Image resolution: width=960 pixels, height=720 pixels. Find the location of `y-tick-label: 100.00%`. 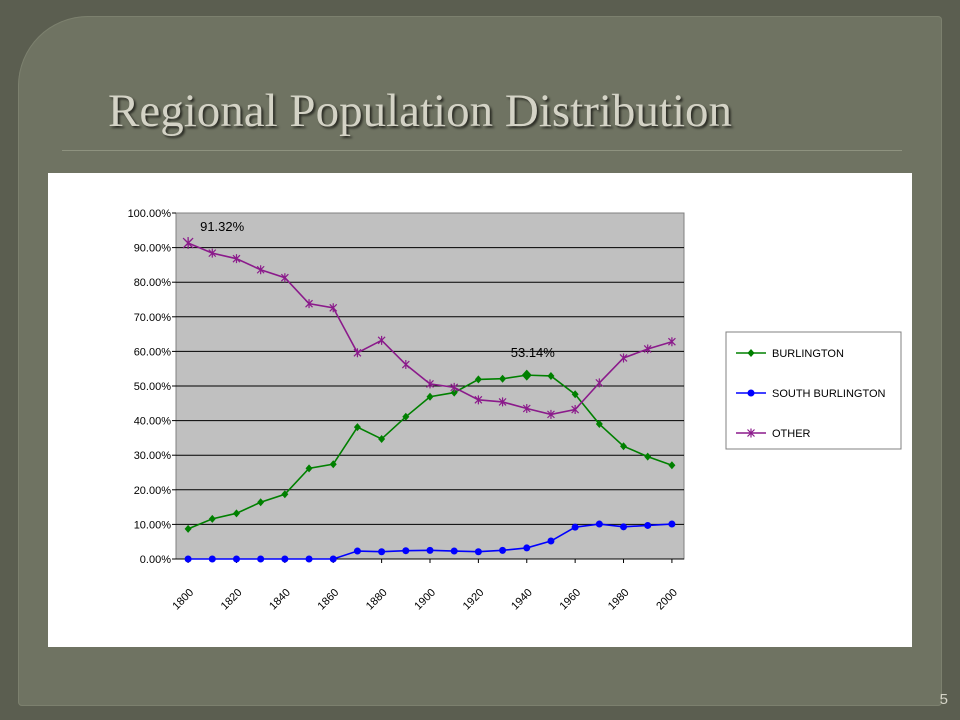

y-tick-label: 100.00% is located at coordinates (150, 214).